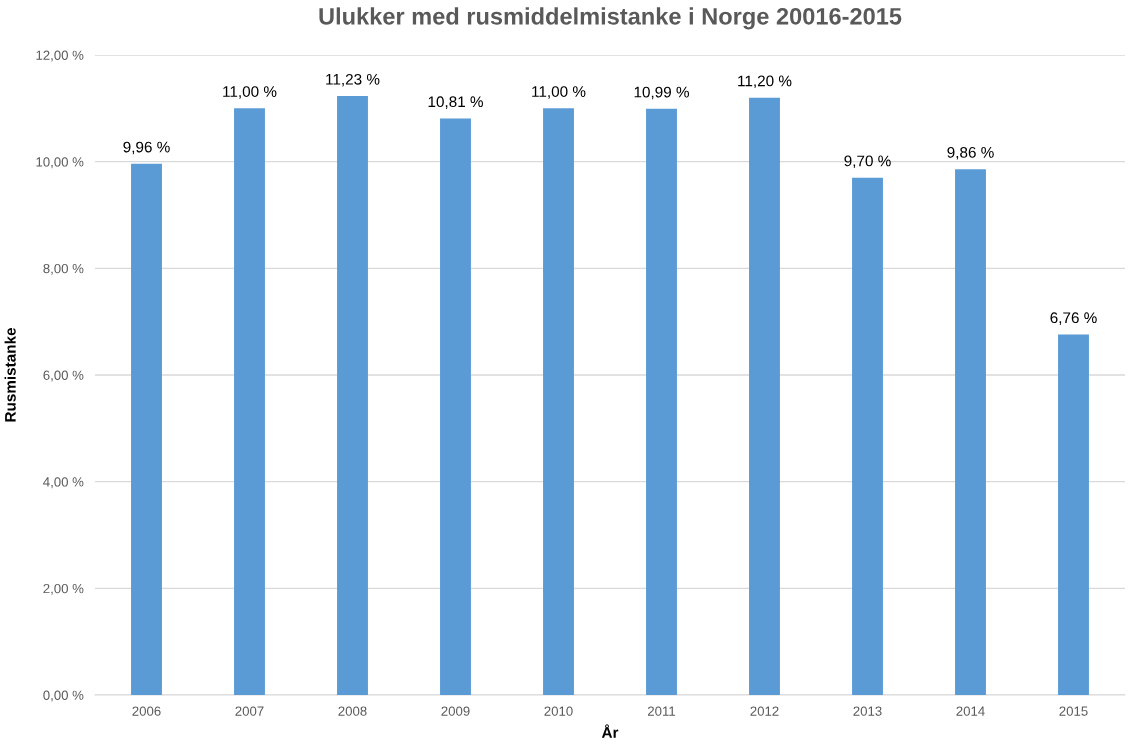  I want to click on data-label: 11,23 %, so click(353, 80).